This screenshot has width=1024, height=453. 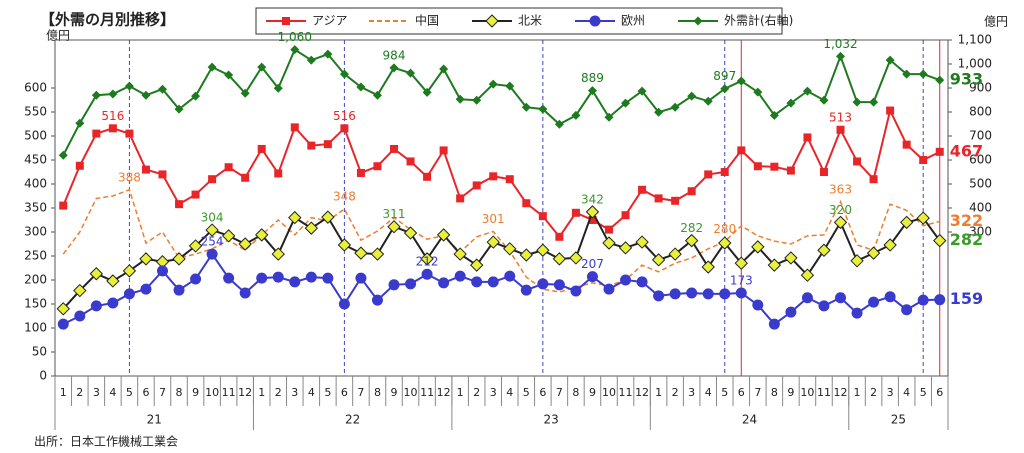 What do you see at coordinates (807, 392) in the screenshot?
I see `x-tick-label: 10` at bounding box center [807, 392].